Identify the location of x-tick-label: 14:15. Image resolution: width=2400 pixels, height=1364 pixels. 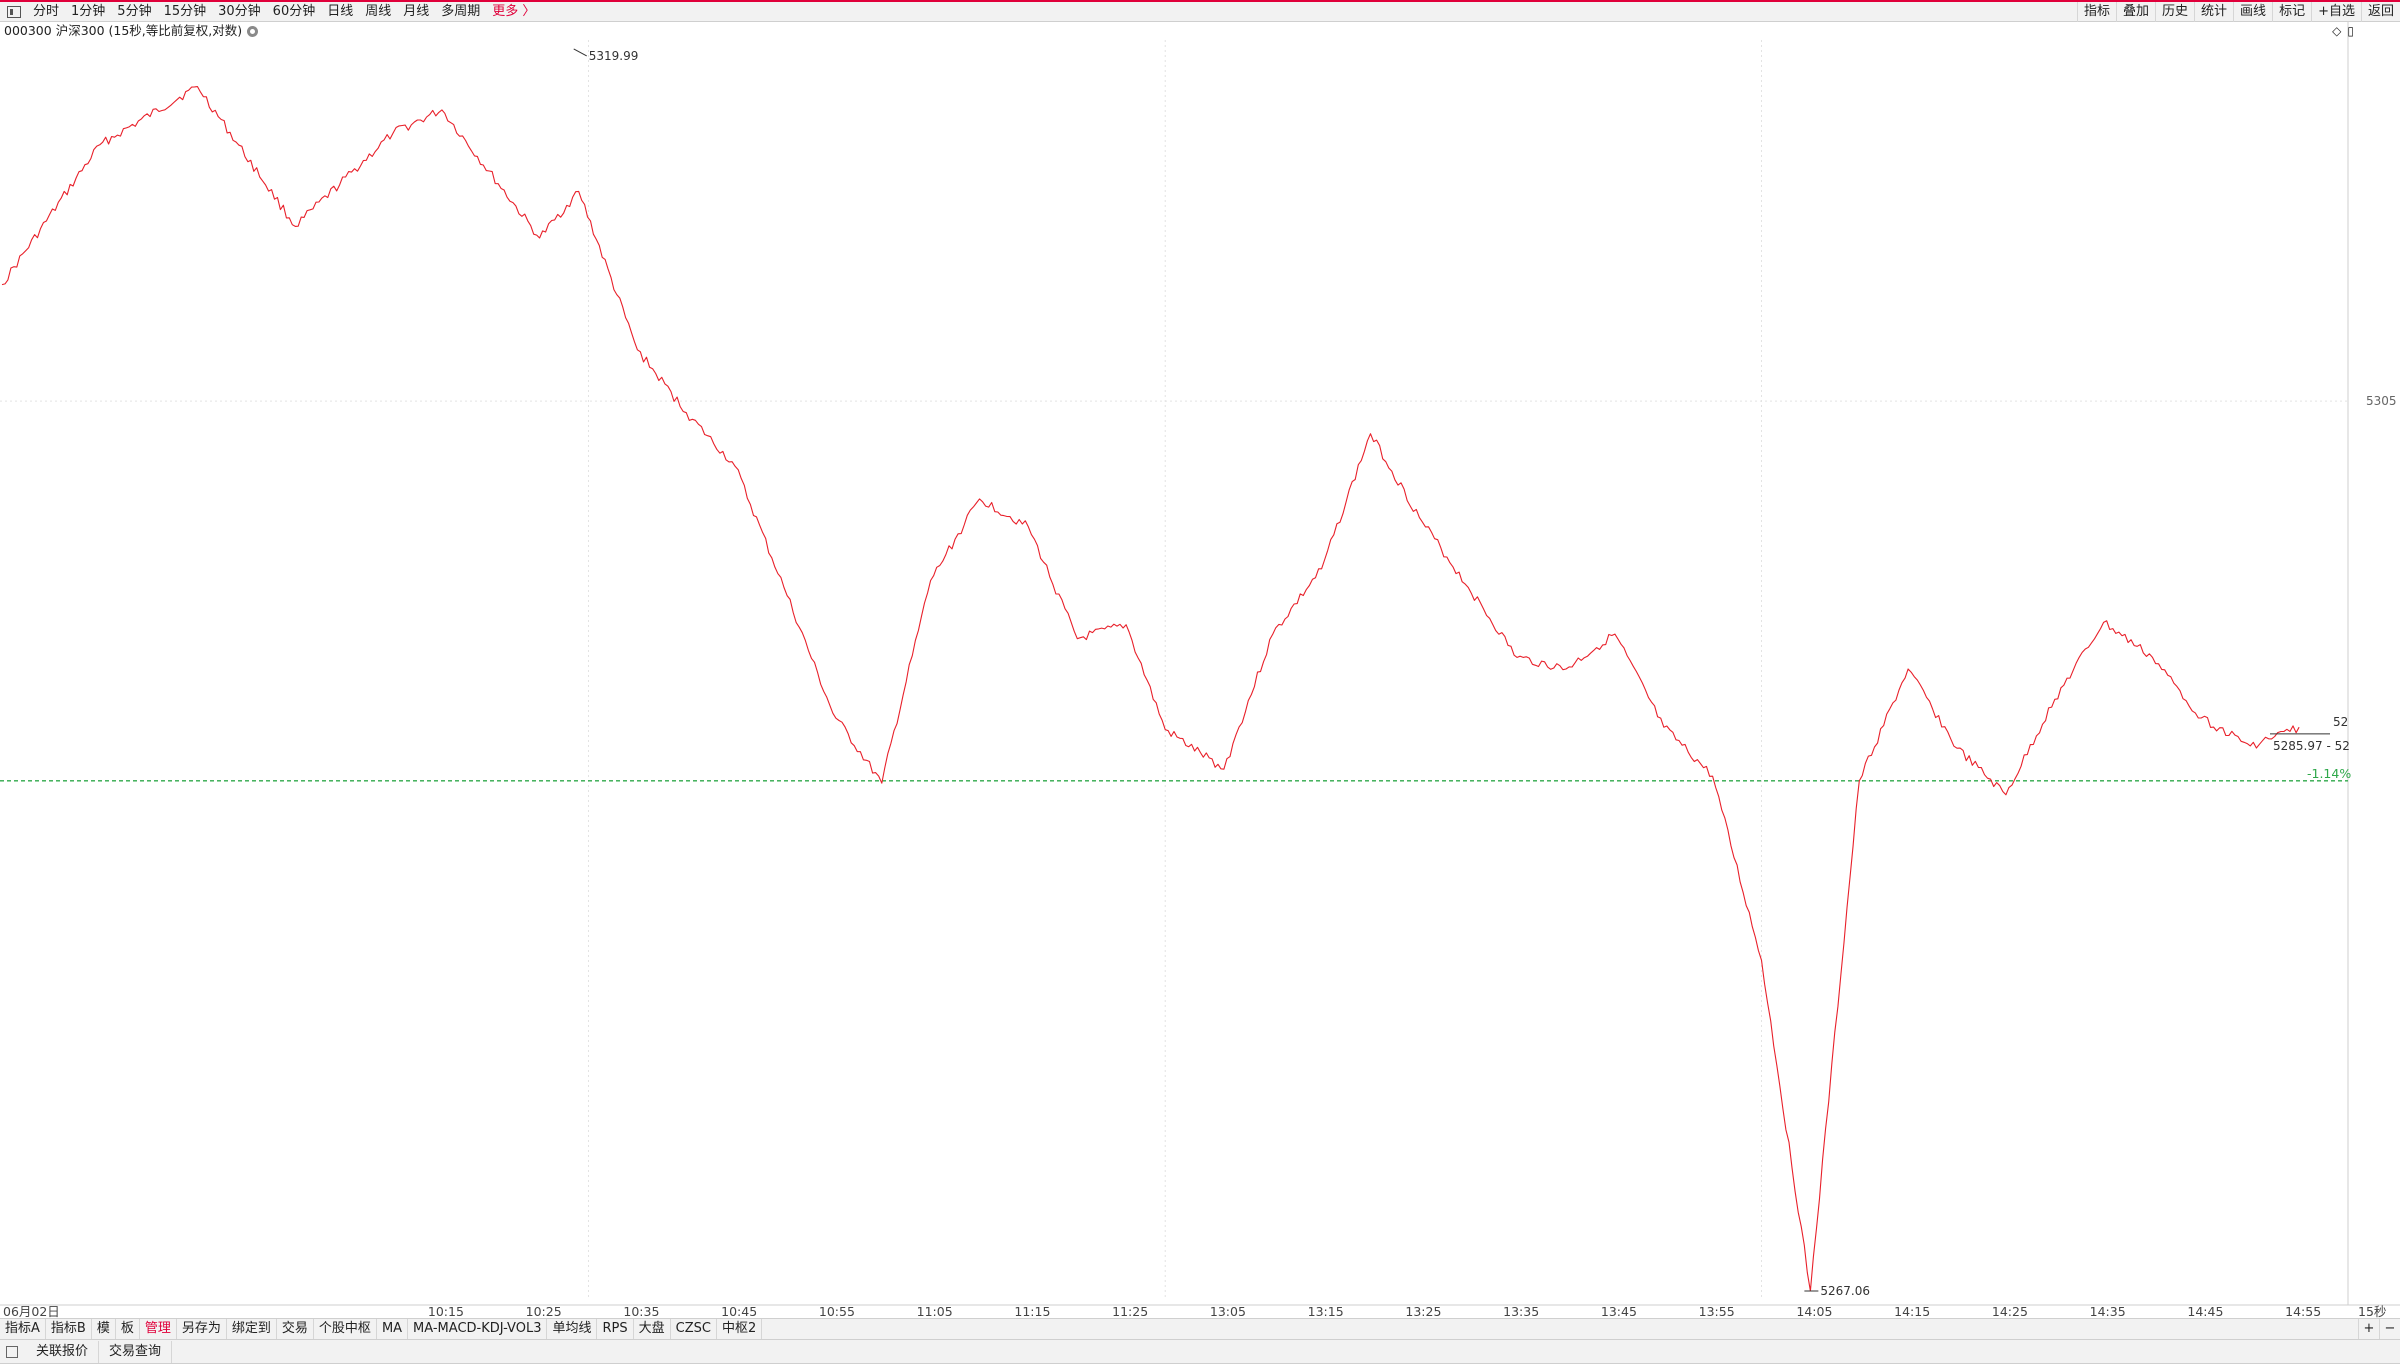
(1912, 1311).